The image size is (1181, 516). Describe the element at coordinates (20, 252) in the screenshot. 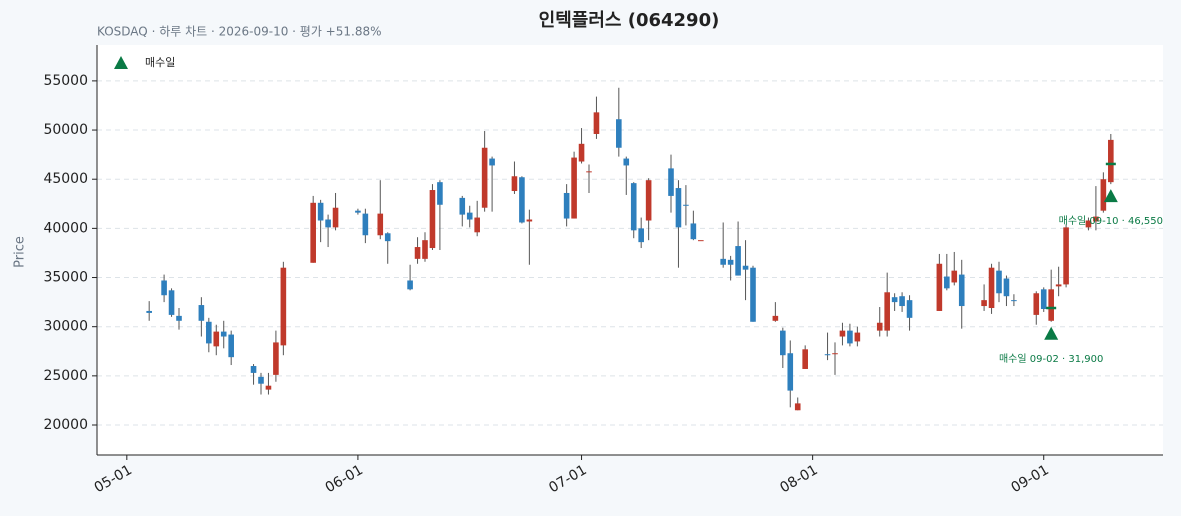

I see `y-axis-label: Price` at that location.